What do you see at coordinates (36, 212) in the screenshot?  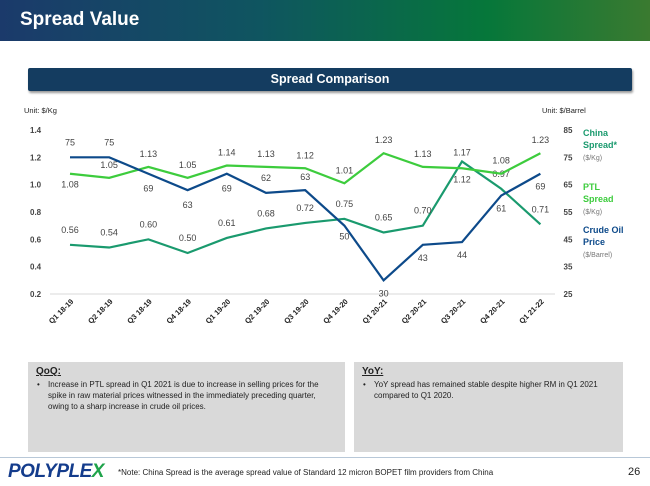 I see `left-tick-label: 0.8` at bounding box center [36, 212].